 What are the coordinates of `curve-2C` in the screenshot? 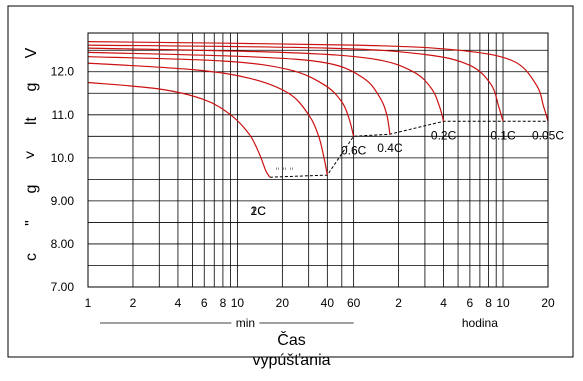 It's located at (179, 129).